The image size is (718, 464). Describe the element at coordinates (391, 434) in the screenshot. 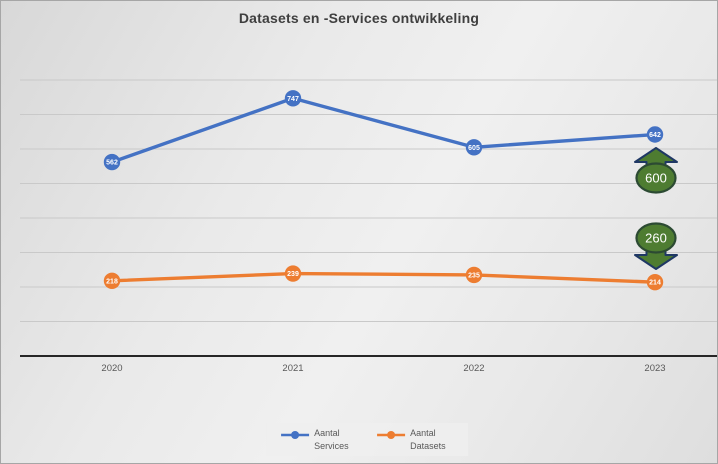

I see `legend-marker-datasets-icon` at that location.